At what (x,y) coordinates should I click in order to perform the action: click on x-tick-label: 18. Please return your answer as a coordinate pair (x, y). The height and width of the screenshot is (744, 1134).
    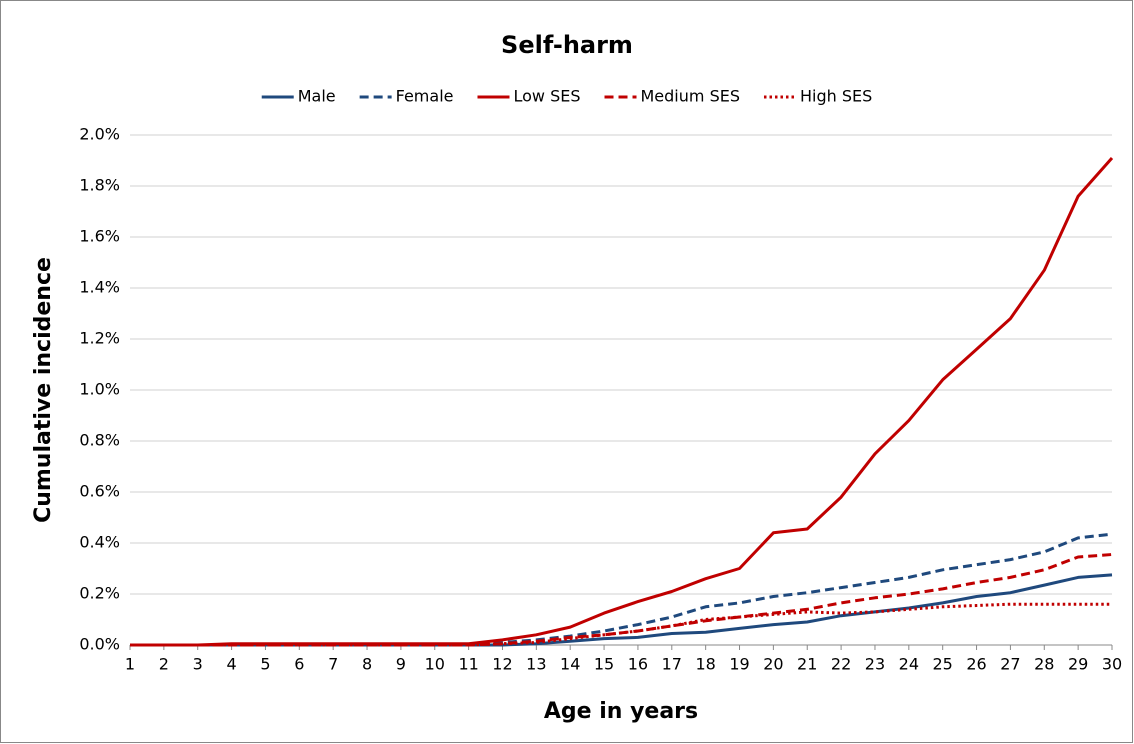
    Looking at the image, I should click on (705, 664).